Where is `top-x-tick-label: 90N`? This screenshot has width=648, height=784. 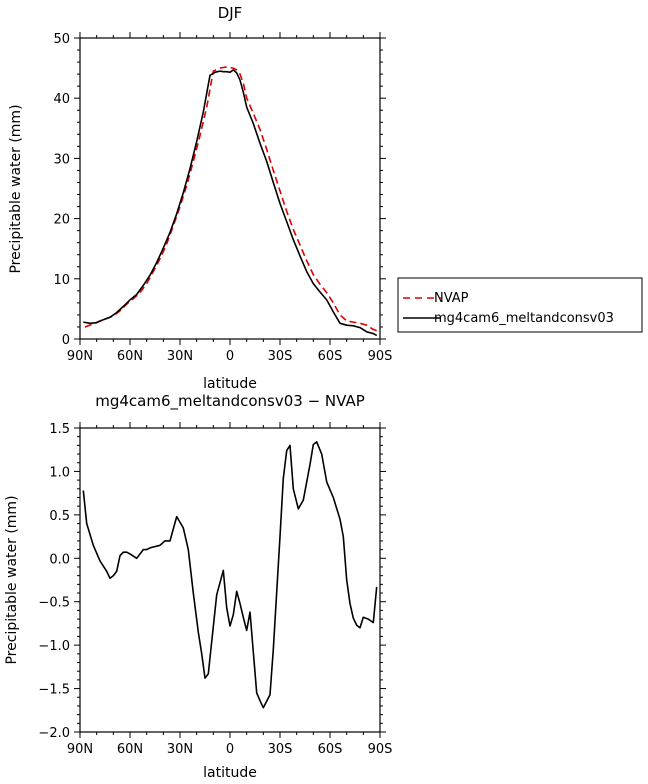 top-x-tick-label: 90N is located at coordinates (80, 356).